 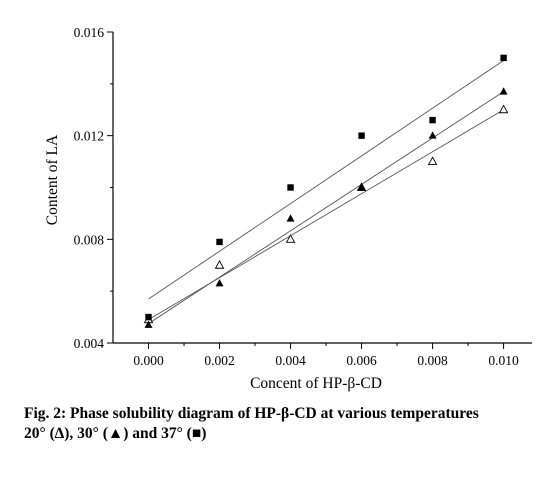 What do you see at coordinates (219, 360) in the screenshot?
I see `x-tick-label: 0.002` at bounding box center [219, 360].